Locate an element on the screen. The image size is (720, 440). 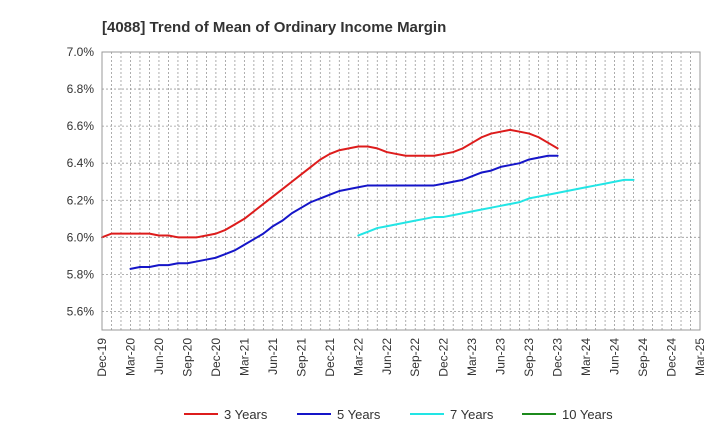
x-tick-label: Dec-23 is located at coordinates (558, 357).